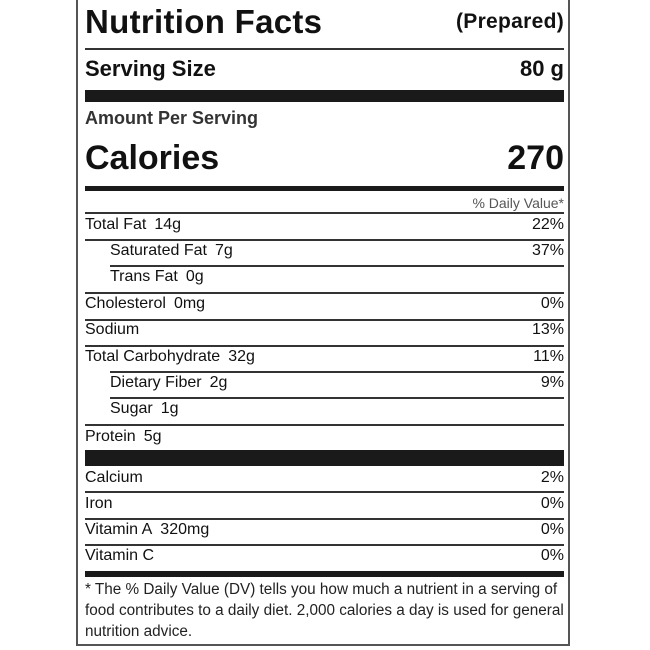 This screenshot has width=650, height=650. What do you see at coordinates (324, 118) in the screenshot?
I see `amount-per-serving: Amount Per Serving` at bounding box center [324, 118].